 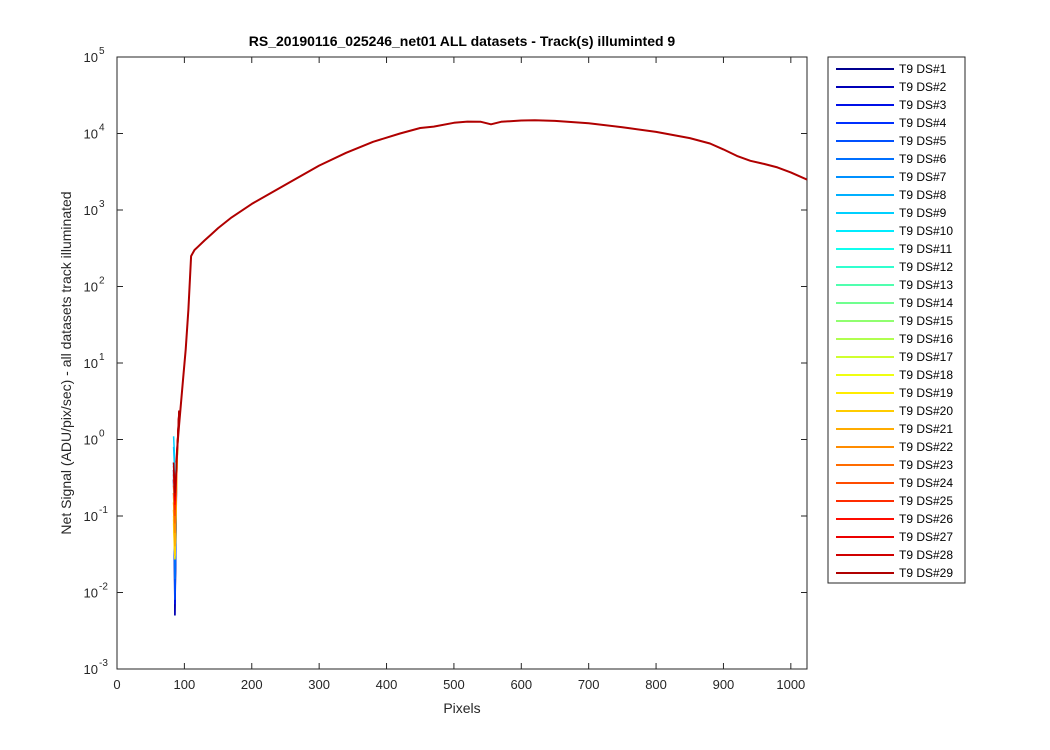 What do you see at coordinates (102, 434) in the screenshot?
I see `y-tick-exponent: 0` at bounding box center [102, 434].